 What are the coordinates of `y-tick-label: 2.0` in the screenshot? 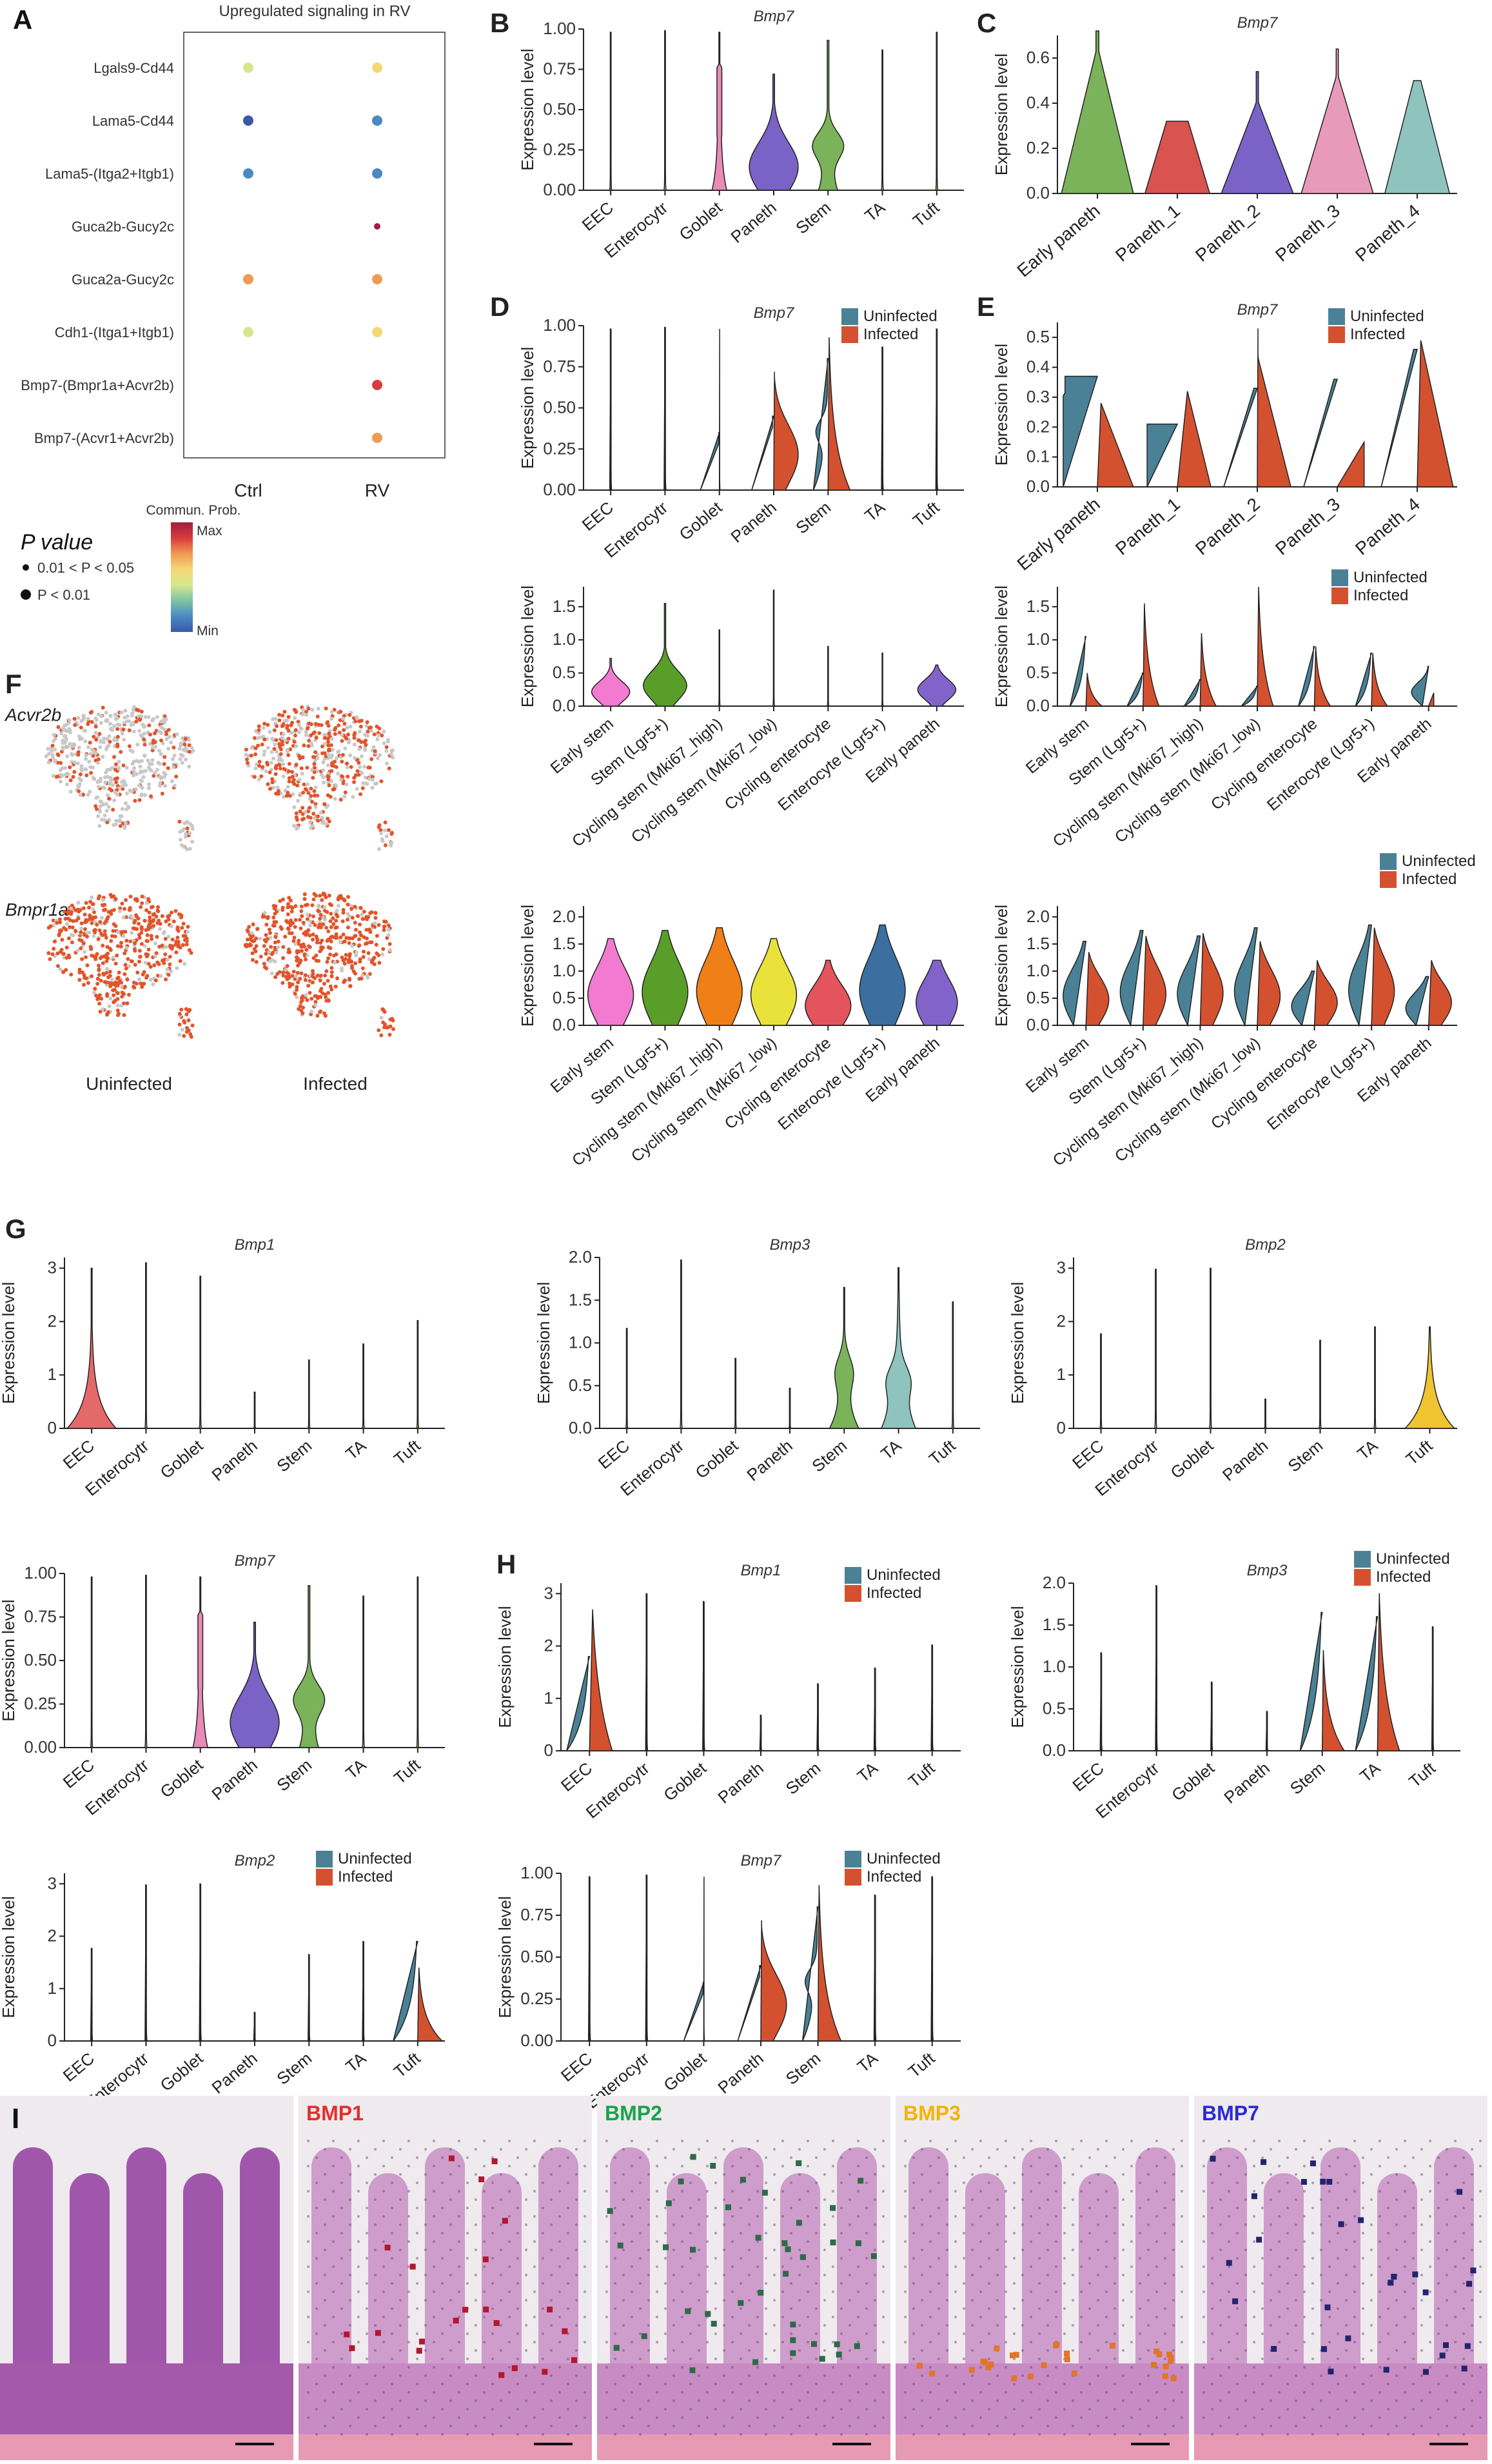 It's located at (580, 1256).